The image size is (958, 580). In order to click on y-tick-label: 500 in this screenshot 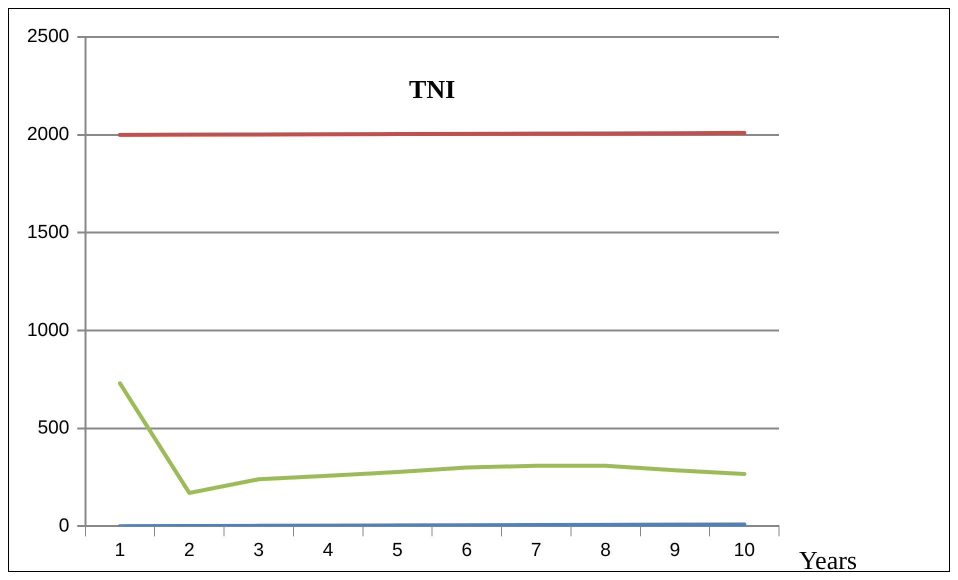, I will do `click(54, 428)`.